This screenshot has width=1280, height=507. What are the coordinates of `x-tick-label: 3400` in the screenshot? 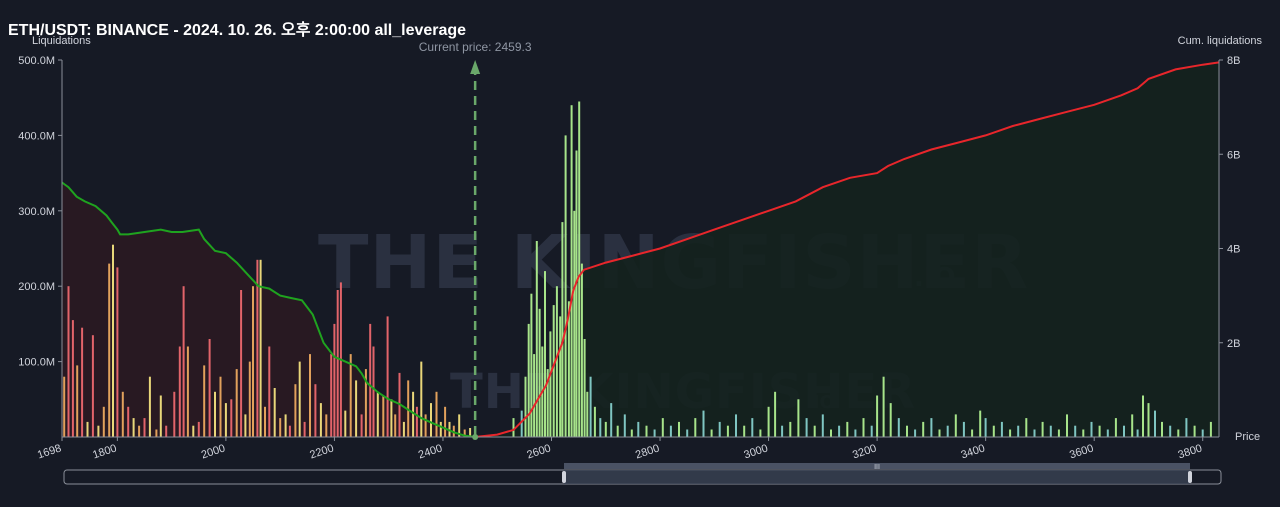 It's located at (973, 451).